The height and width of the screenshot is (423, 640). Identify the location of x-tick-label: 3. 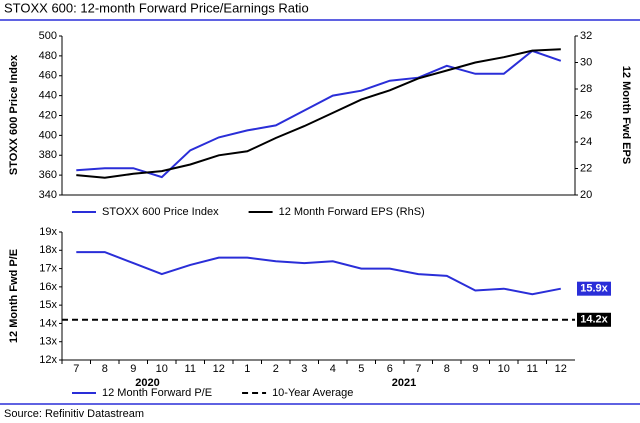
(304, 369).